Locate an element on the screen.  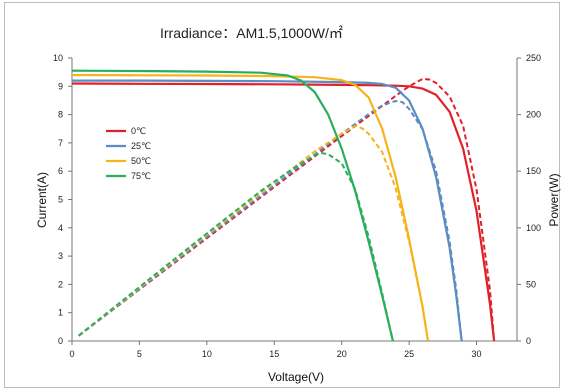
y-tick-label-right: 50 is located at coordinates (531, 284).